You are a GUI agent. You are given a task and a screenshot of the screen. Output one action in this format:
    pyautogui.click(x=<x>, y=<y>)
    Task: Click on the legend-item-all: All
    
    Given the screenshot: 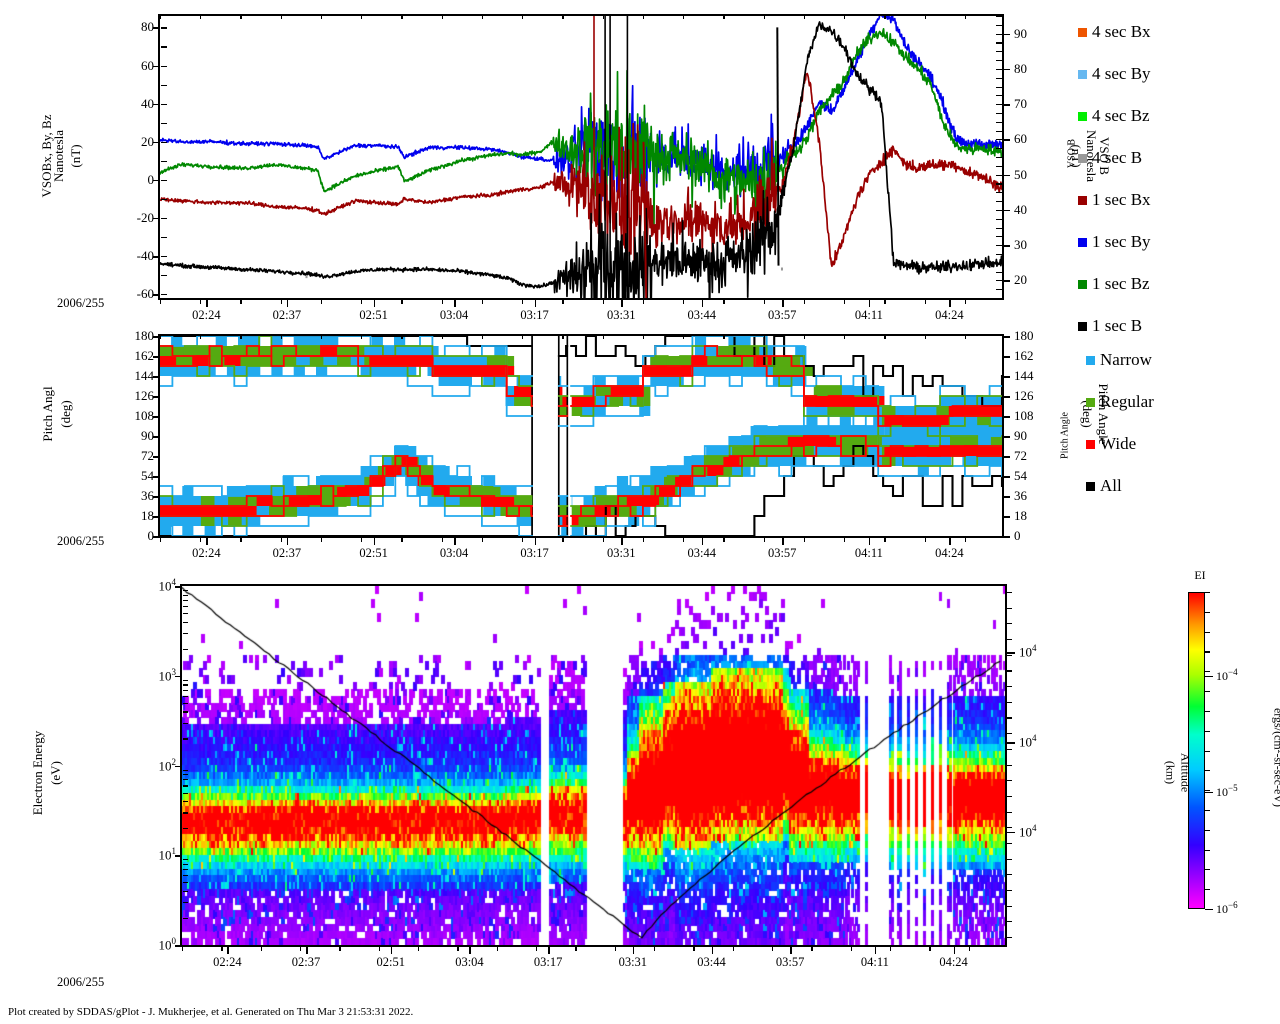 What is the action you would take?
    pyautogui.click(x=1104, y=486)
    